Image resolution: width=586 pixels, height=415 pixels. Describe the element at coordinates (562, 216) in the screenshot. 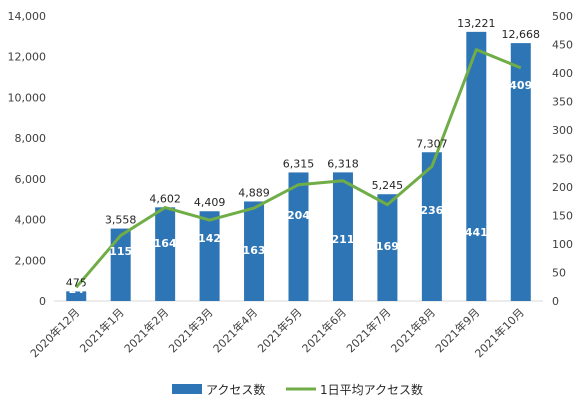

I see `right-axis-tick-label: 150` at that location.